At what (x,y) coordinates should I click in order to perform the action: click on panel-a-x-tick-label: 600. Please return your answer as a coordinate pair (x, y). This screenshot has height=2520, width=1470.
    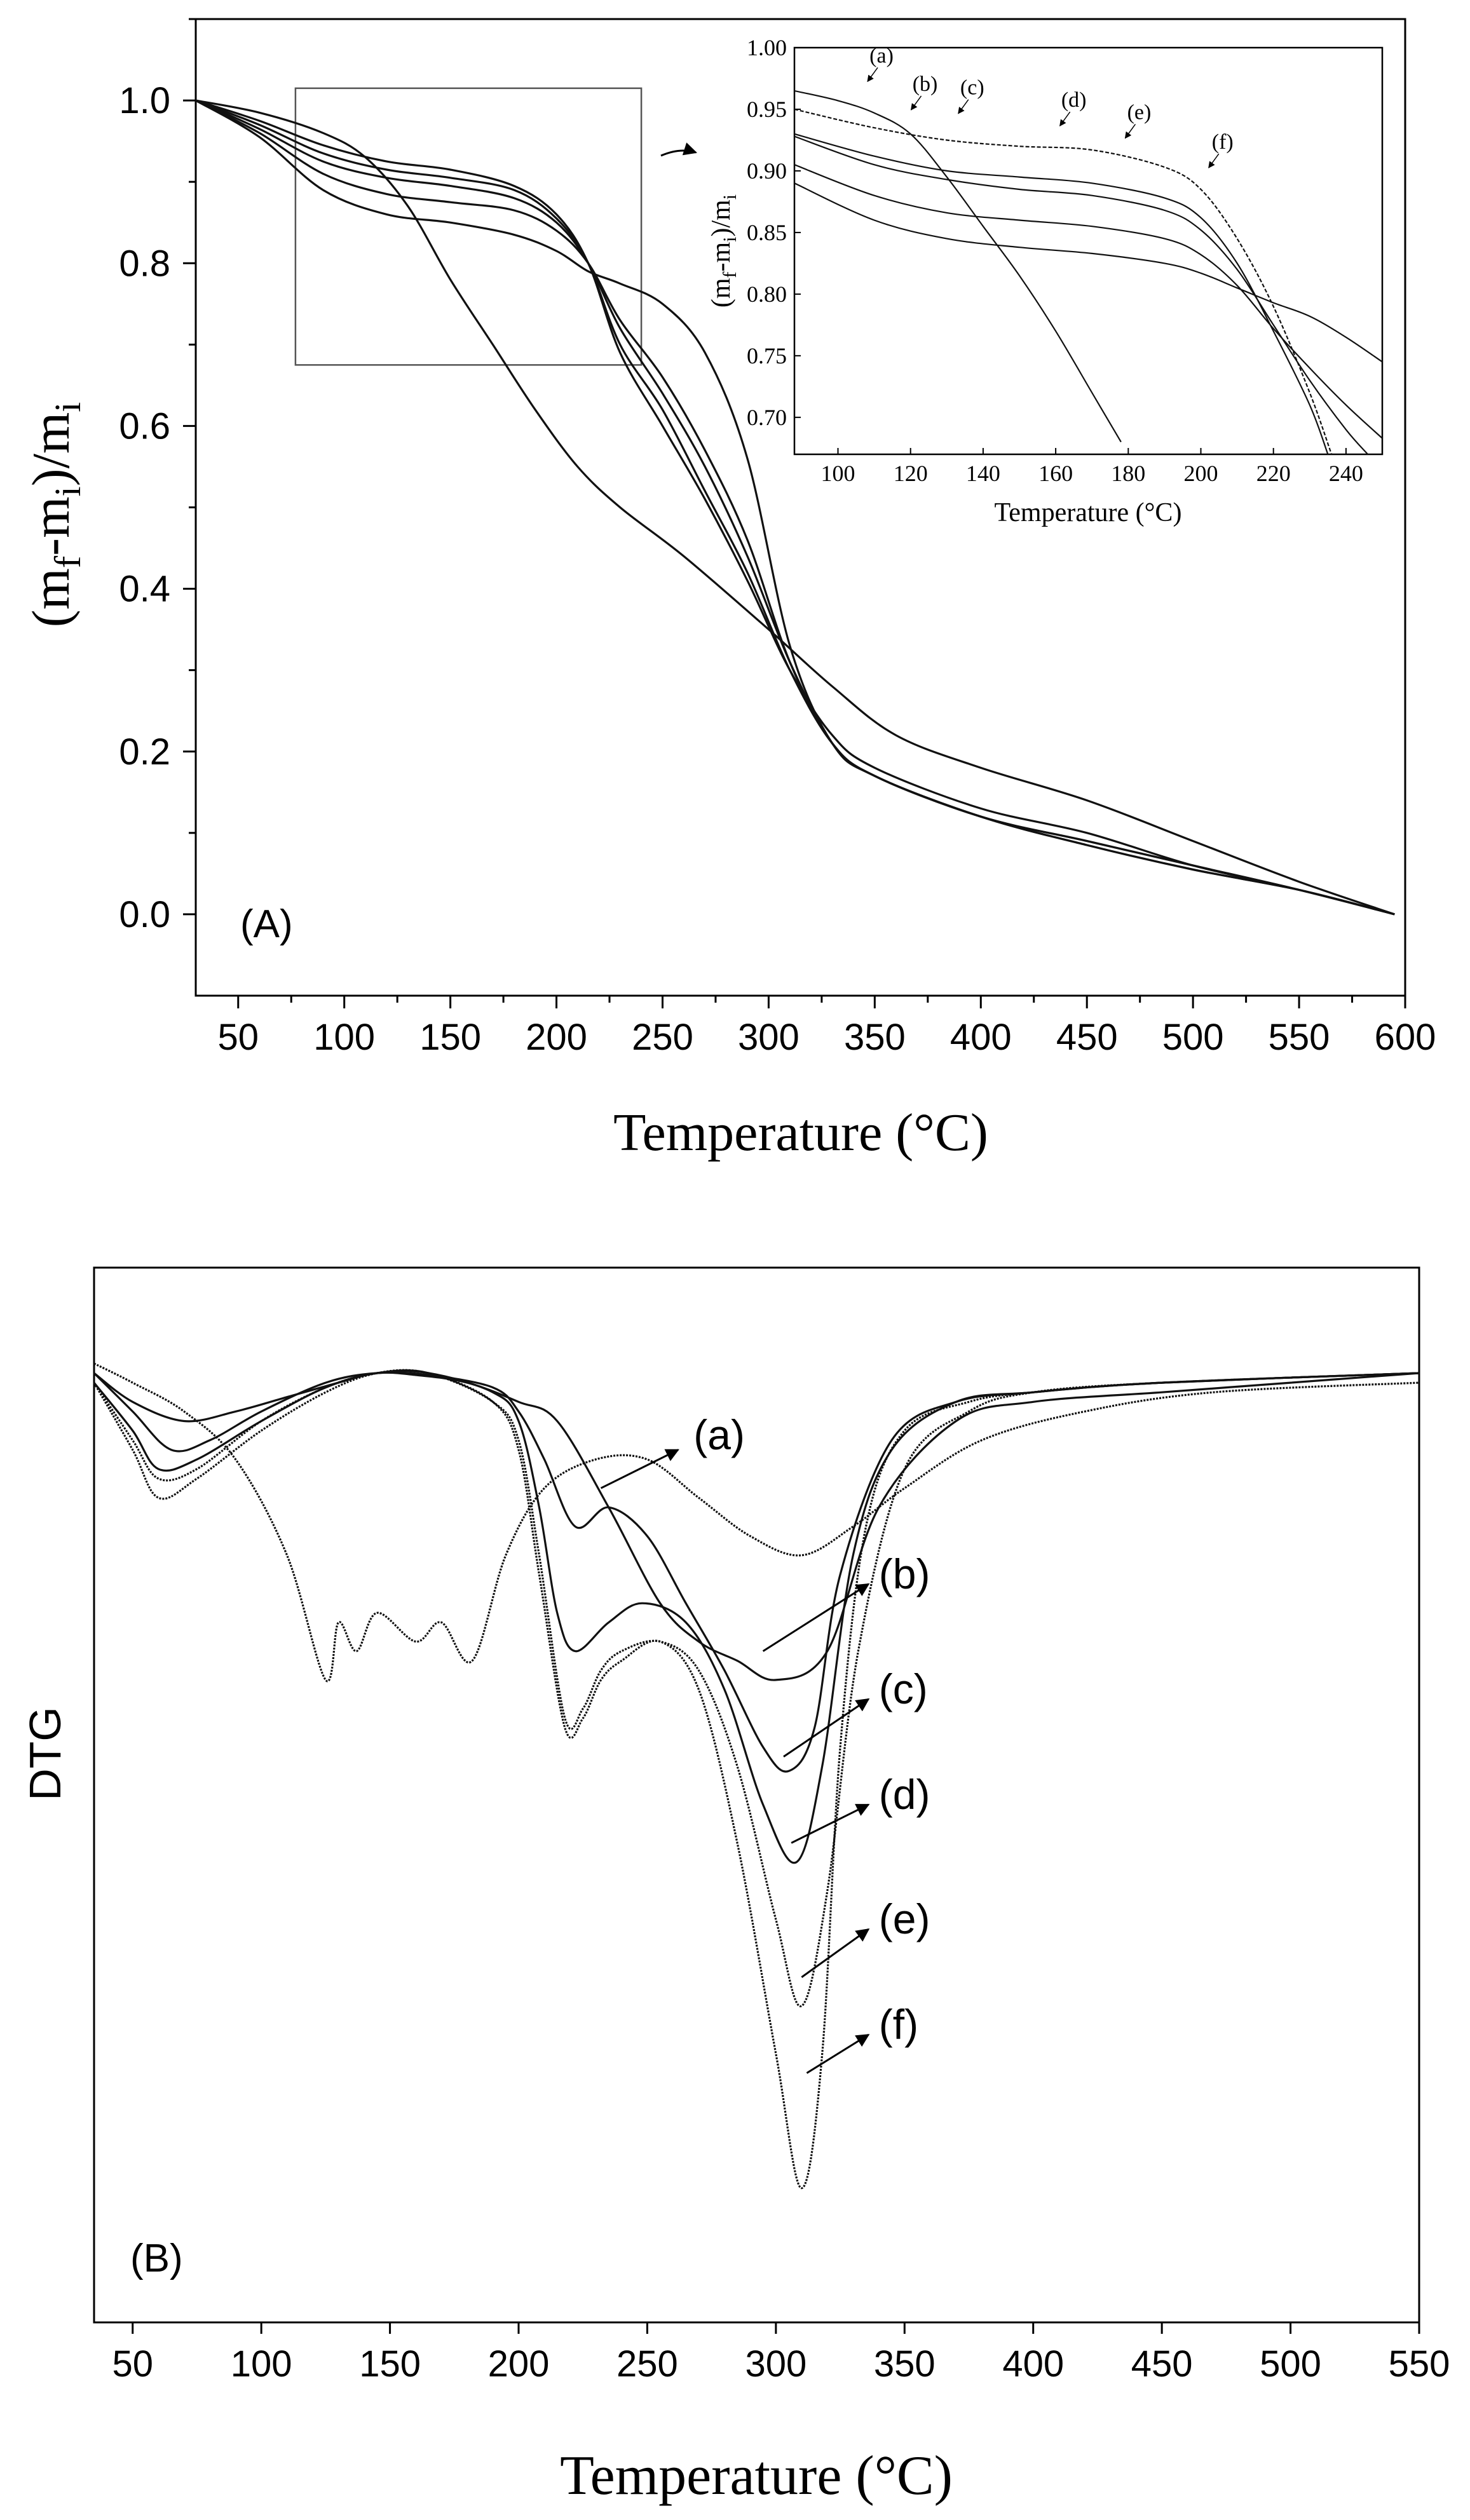
    Looking at the image, I should click on (1405, 1037).